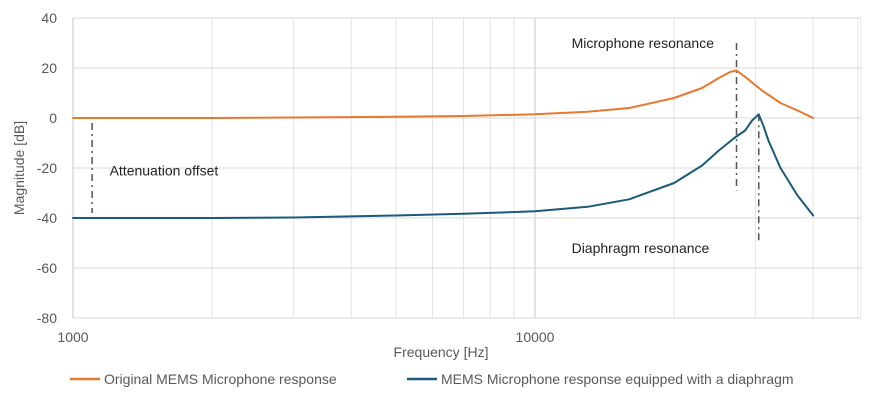 The width and height of the screenshot is (896, 401). I want to click on y-tick-label: 40, so click(49, 18).